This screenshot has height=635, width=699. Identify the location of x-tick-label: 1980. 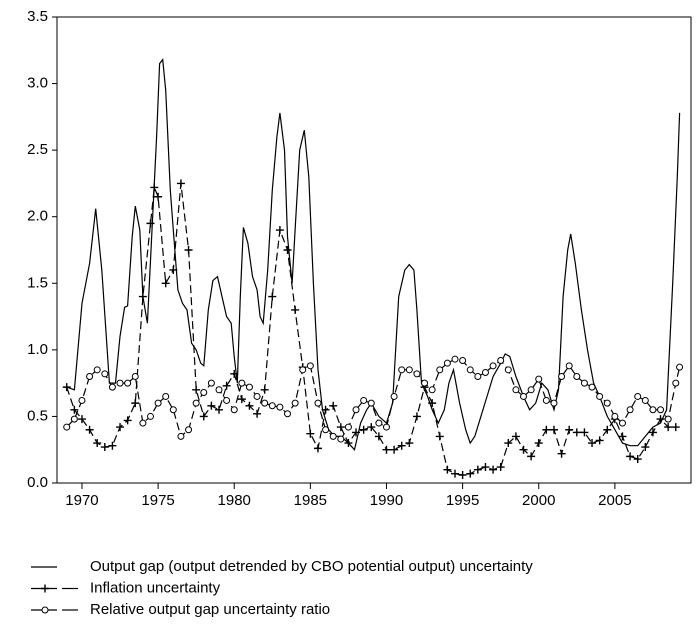
(234, 500).